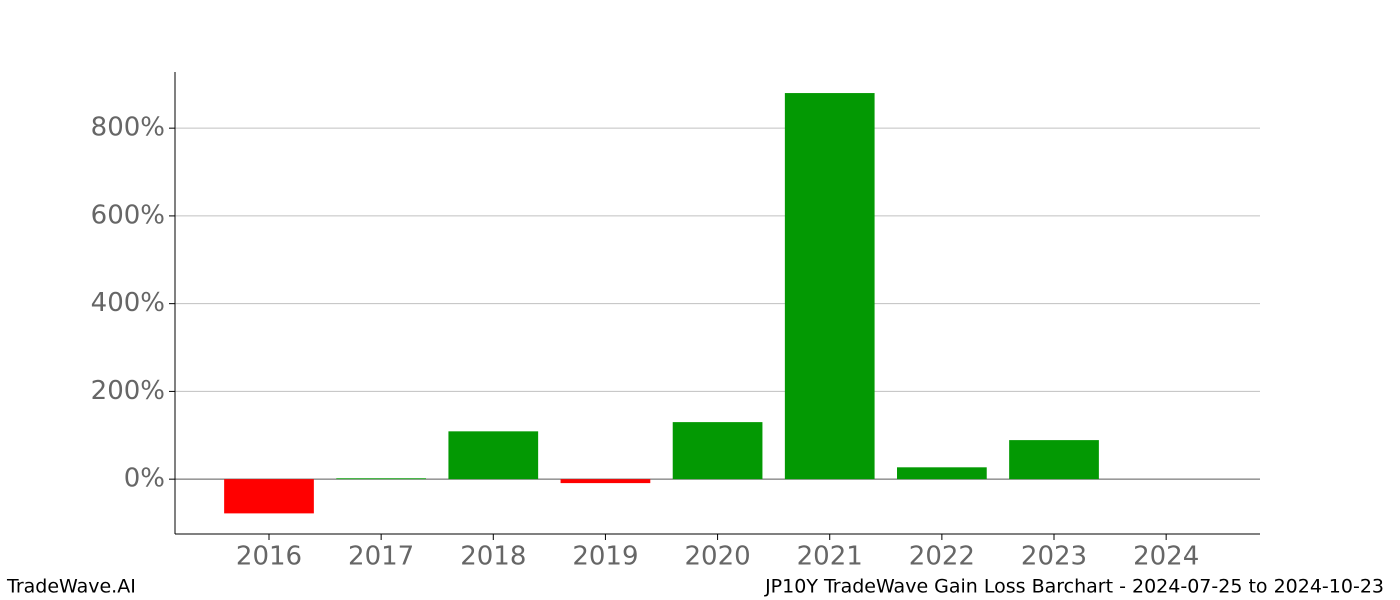 This screenshot has width=1400, height=600. I want to click on y-tick-label: 400%, so click(128, 303).